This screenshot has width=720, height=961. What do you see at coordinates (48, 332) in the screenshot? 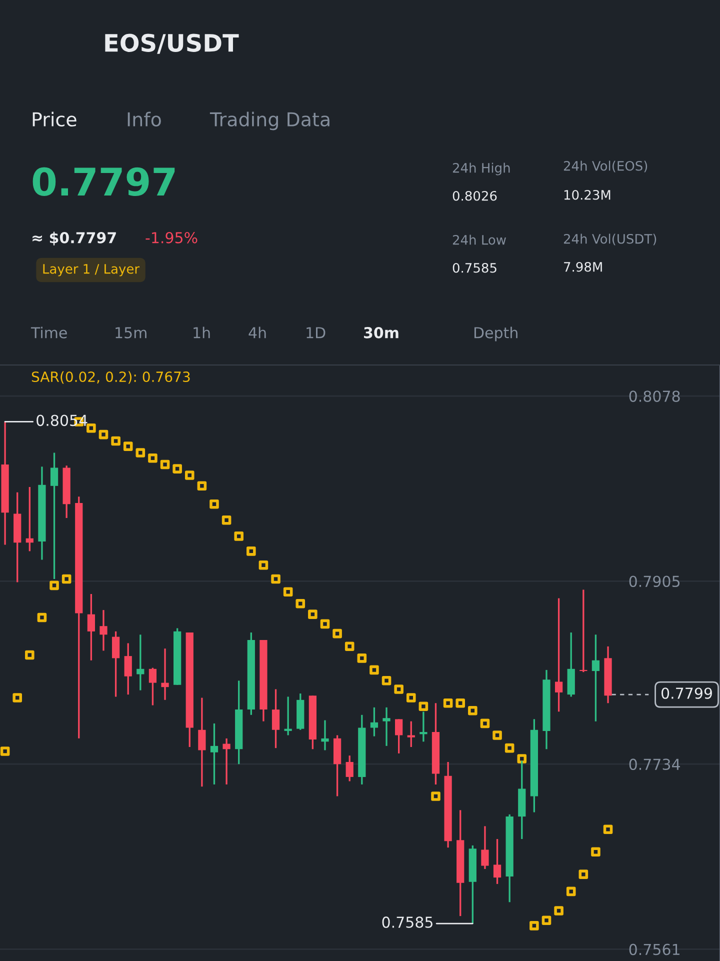
I see `text: Time` at bounding box center [48, 332].